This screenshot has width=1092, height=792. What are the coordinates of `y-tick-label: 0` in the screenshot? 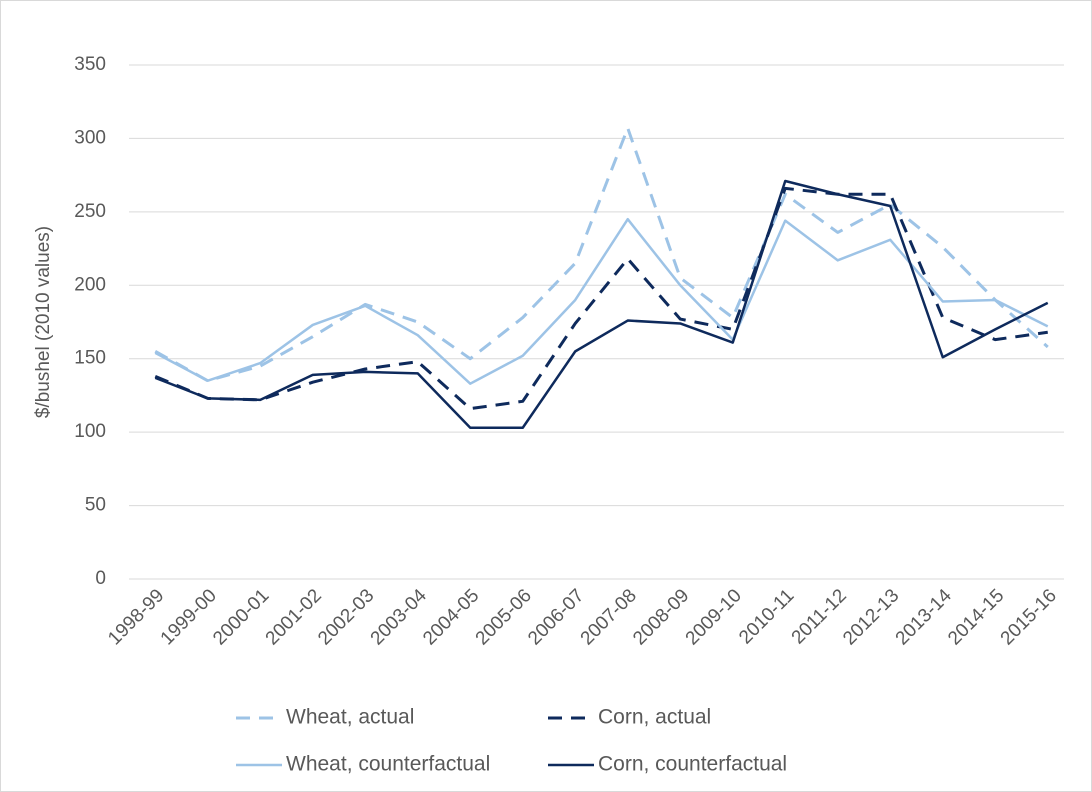 It's located at (100, 578).